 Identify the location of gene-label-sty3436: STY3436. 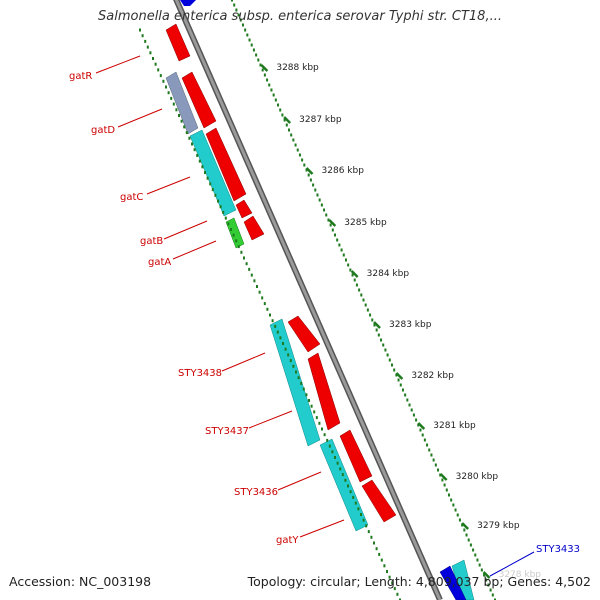
(256, 492).